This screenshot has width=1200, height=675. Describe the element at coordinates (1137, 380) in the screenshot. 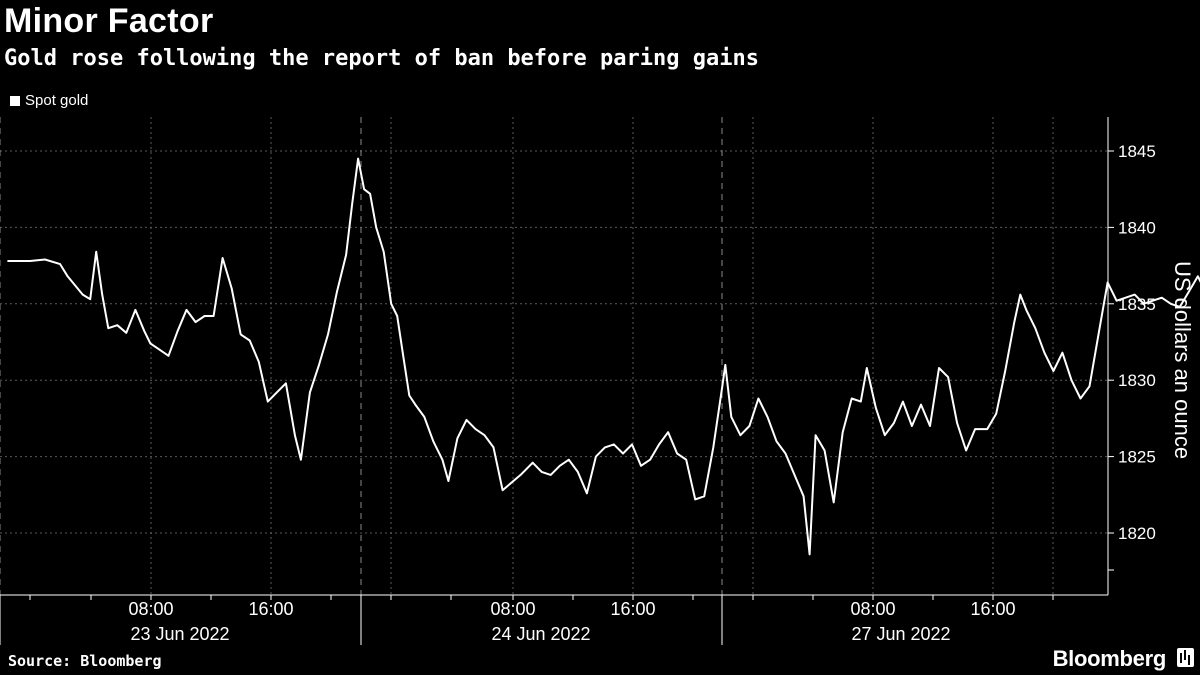

I see `y-tick-label: 1830` at that location.